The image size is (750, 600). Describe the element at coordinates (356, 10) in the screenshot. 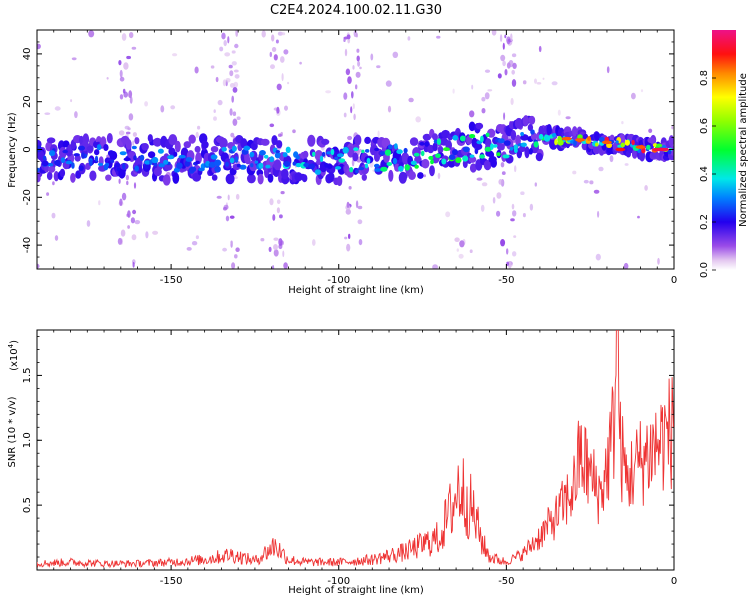

I see `figure-title: C2E4.2024.100.02.11.G30` at that location.